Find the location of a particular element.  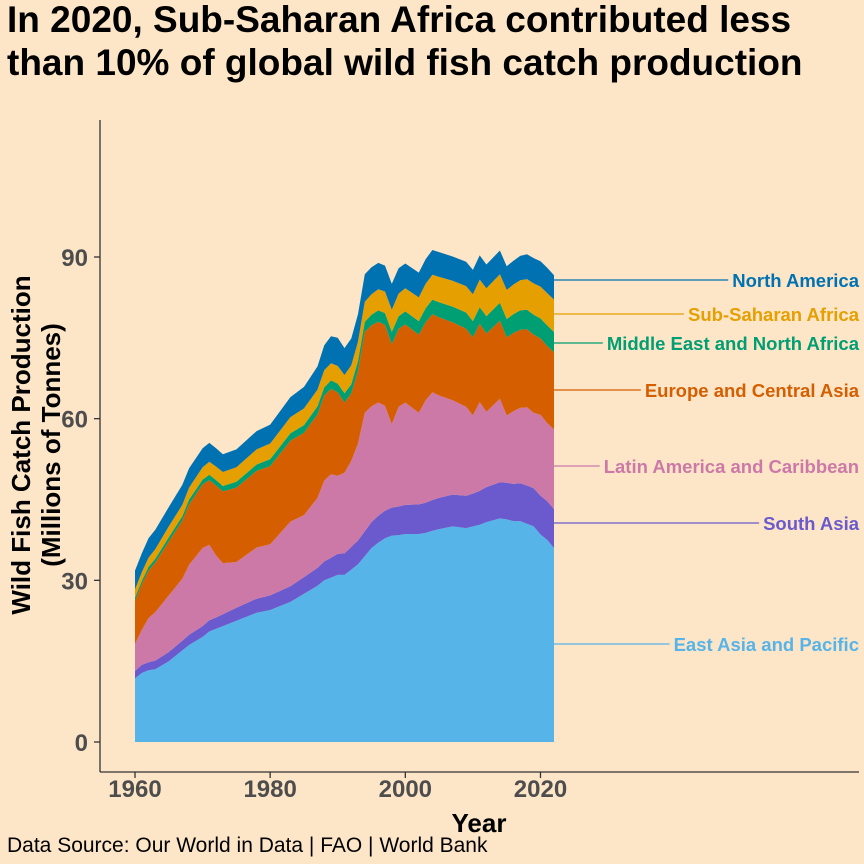

label-europe-and-central-asia: Europe and Central Asia is located at coordinates (752, 390).